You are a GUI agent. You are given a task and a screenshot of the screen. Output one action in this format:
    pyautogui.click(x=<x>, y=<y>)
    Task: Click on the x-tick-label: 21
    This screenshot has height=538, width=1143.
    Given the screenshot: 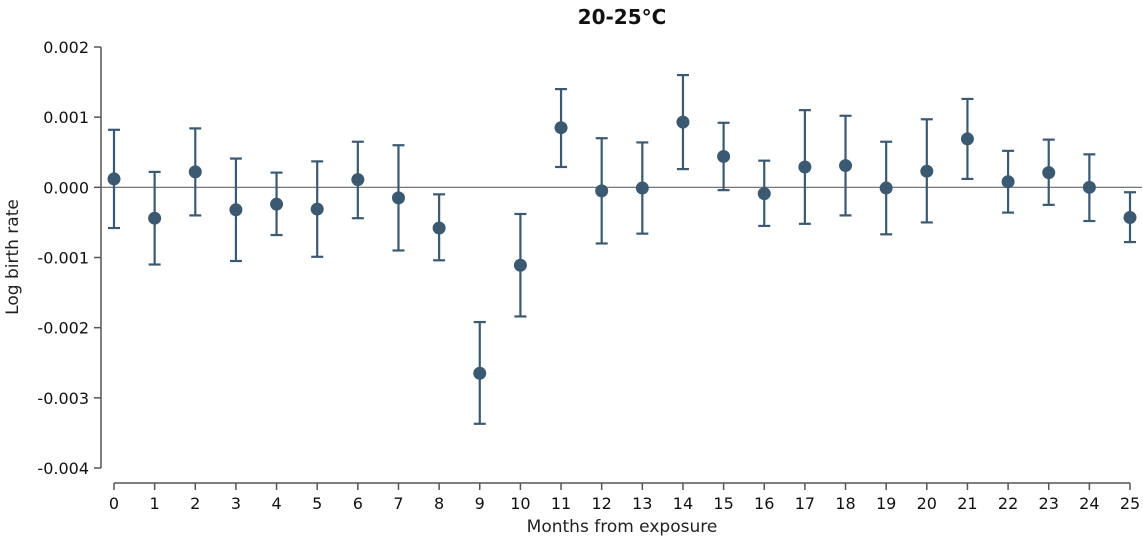 What is the action you would take?
    pyautogui.click(x=967, y=503)
    